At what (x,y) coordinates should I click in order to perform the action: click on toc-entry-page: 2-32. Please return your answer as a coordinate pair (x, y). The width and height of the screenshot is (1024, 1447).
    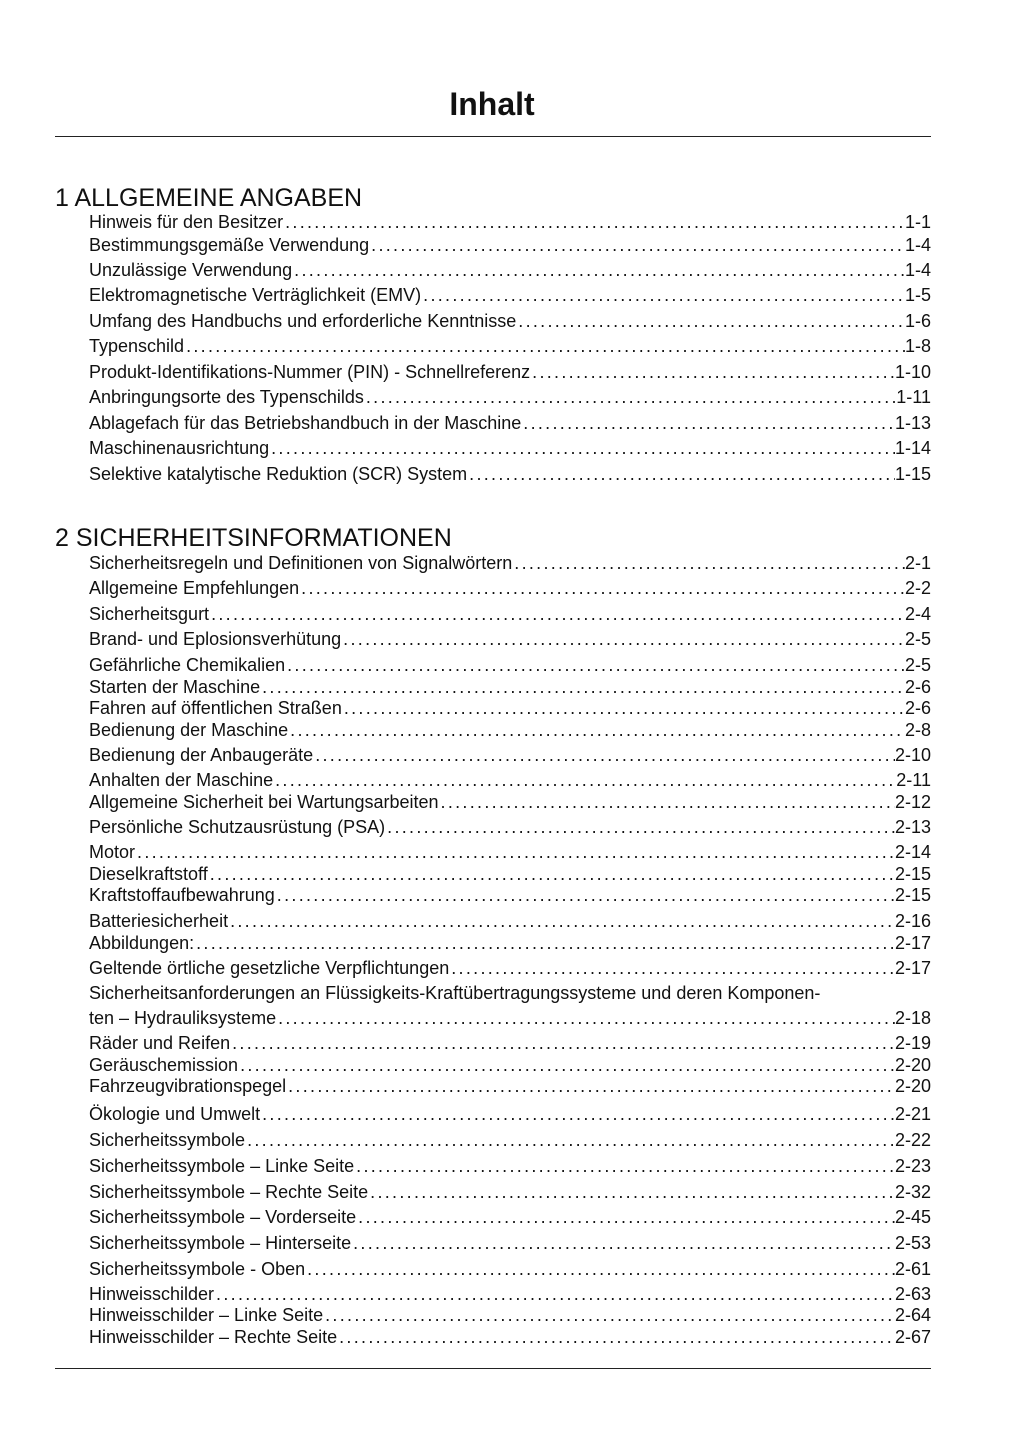
    Looking at the image, I should click on (912, 1192).